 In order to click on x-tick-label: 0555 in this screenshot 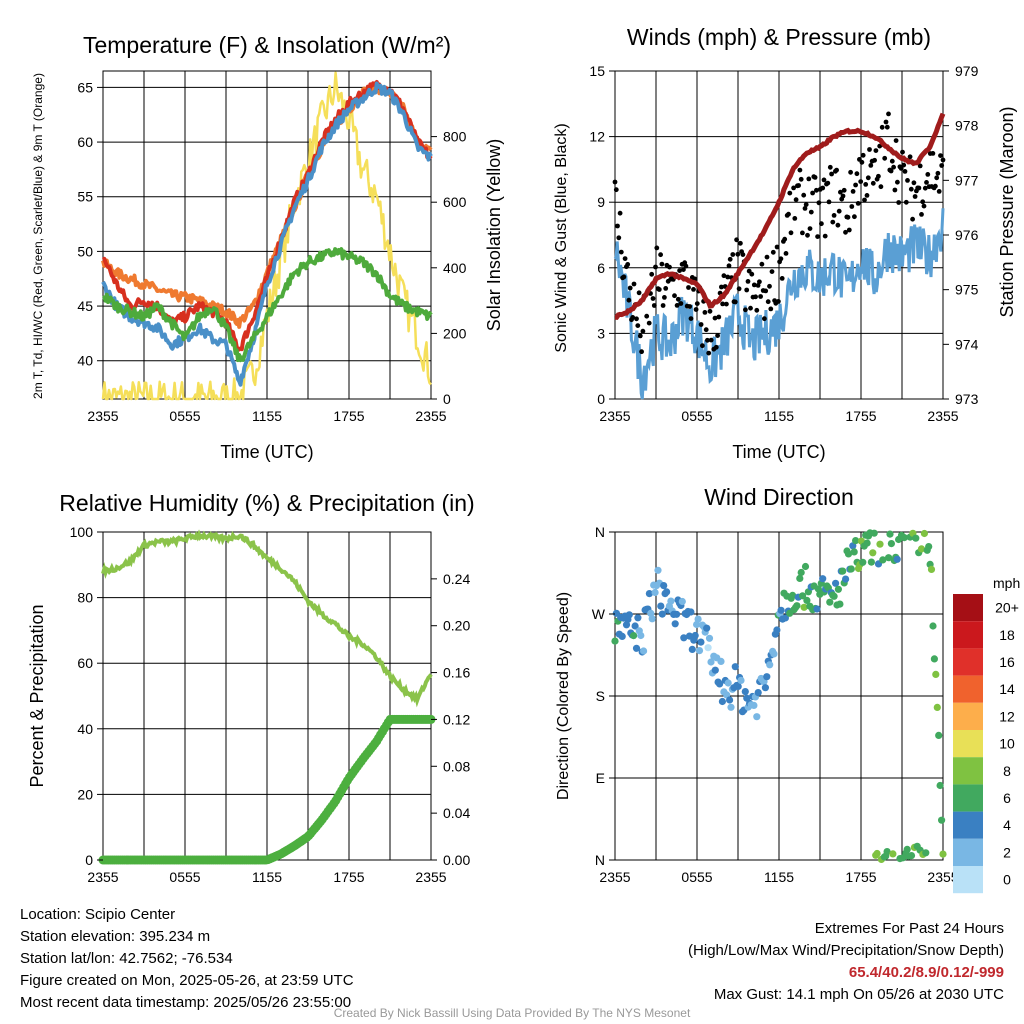, I will do `click(696, 416)`.